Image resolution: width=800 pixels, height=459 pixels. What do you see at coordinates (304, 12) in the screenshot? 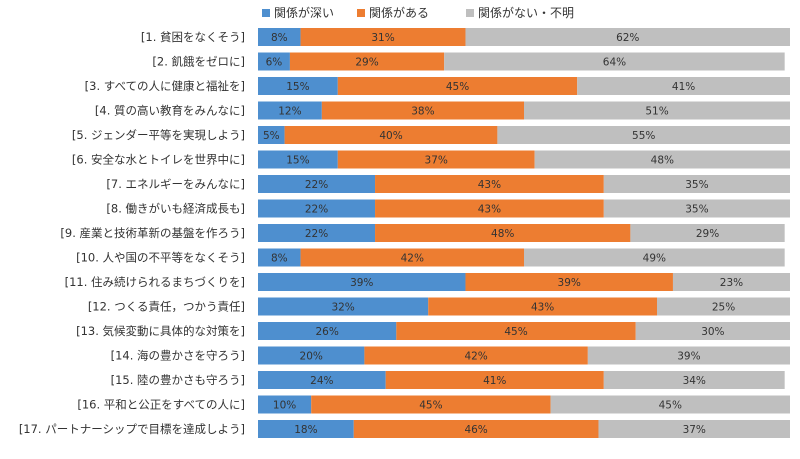
I see `legend-label: 関係が深い` at bounding box center [304, 12].